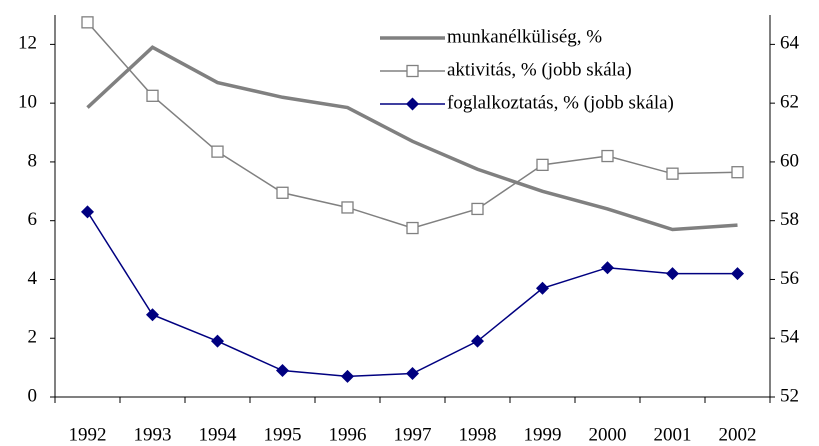  I want to click on x-tick-label: 1996, so click(348, 434).